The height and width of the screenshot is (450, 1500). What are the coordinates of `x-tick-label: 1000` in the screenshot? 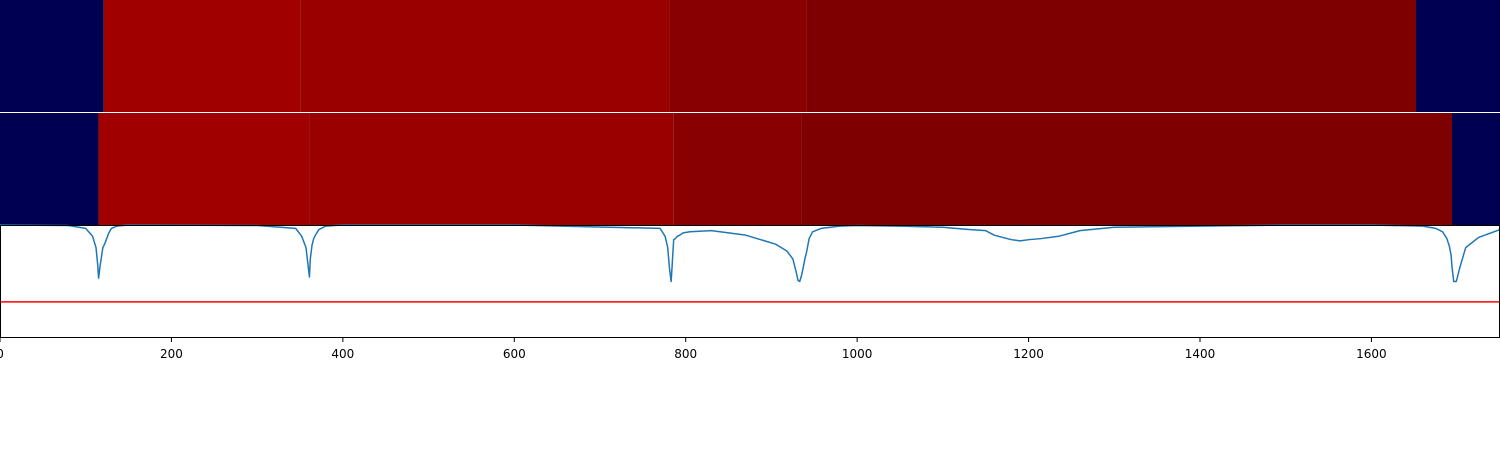 It's located at (857, 354).